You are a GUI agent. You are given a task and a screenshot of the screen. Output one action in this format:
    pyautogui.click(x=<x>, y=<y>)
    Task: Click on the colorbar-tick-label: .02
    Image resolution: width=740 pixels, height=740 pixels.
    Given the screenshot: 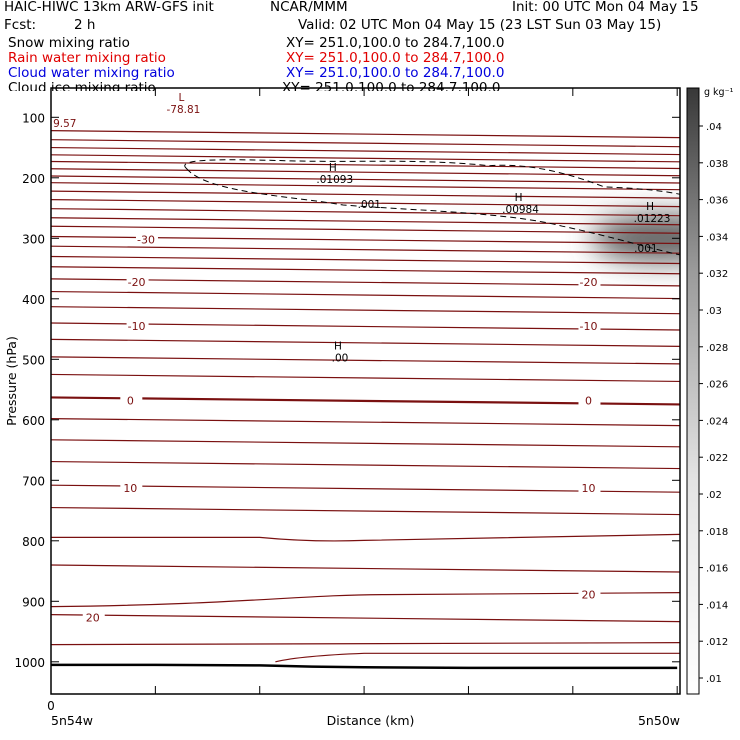 What is the action you would take?
    pyautogui.click(x=714, y=495)
    